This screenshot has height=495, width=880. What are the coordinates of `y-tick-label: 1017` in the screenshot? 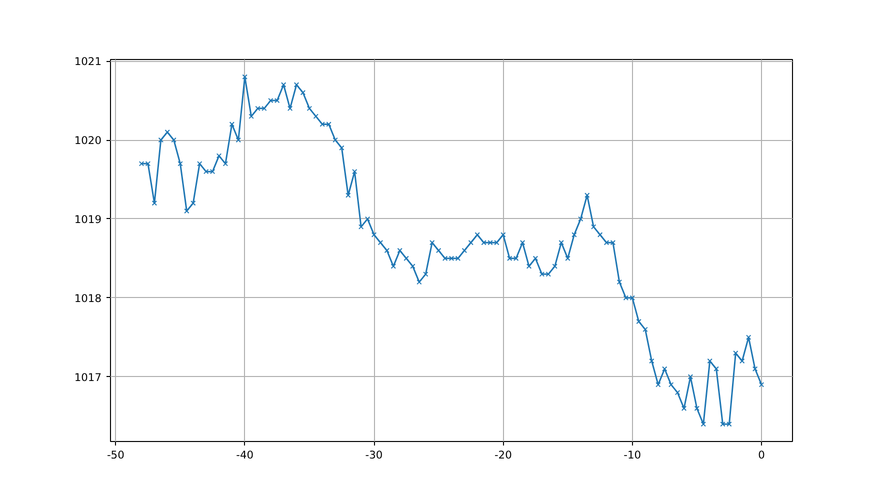 It's located at (88, 377).